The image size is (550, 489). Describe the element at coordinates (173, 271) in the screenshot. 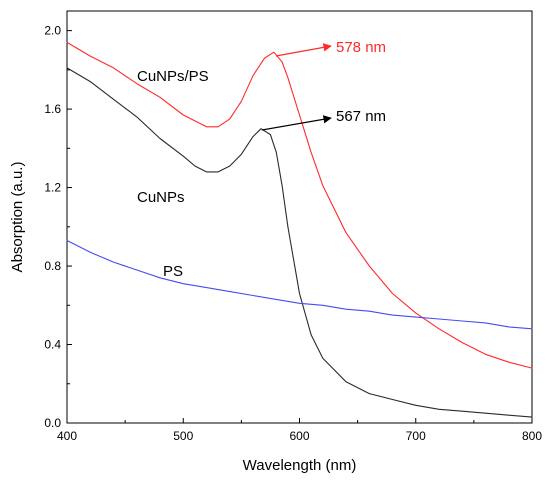

I see `series-label-ps: PS` at that location.